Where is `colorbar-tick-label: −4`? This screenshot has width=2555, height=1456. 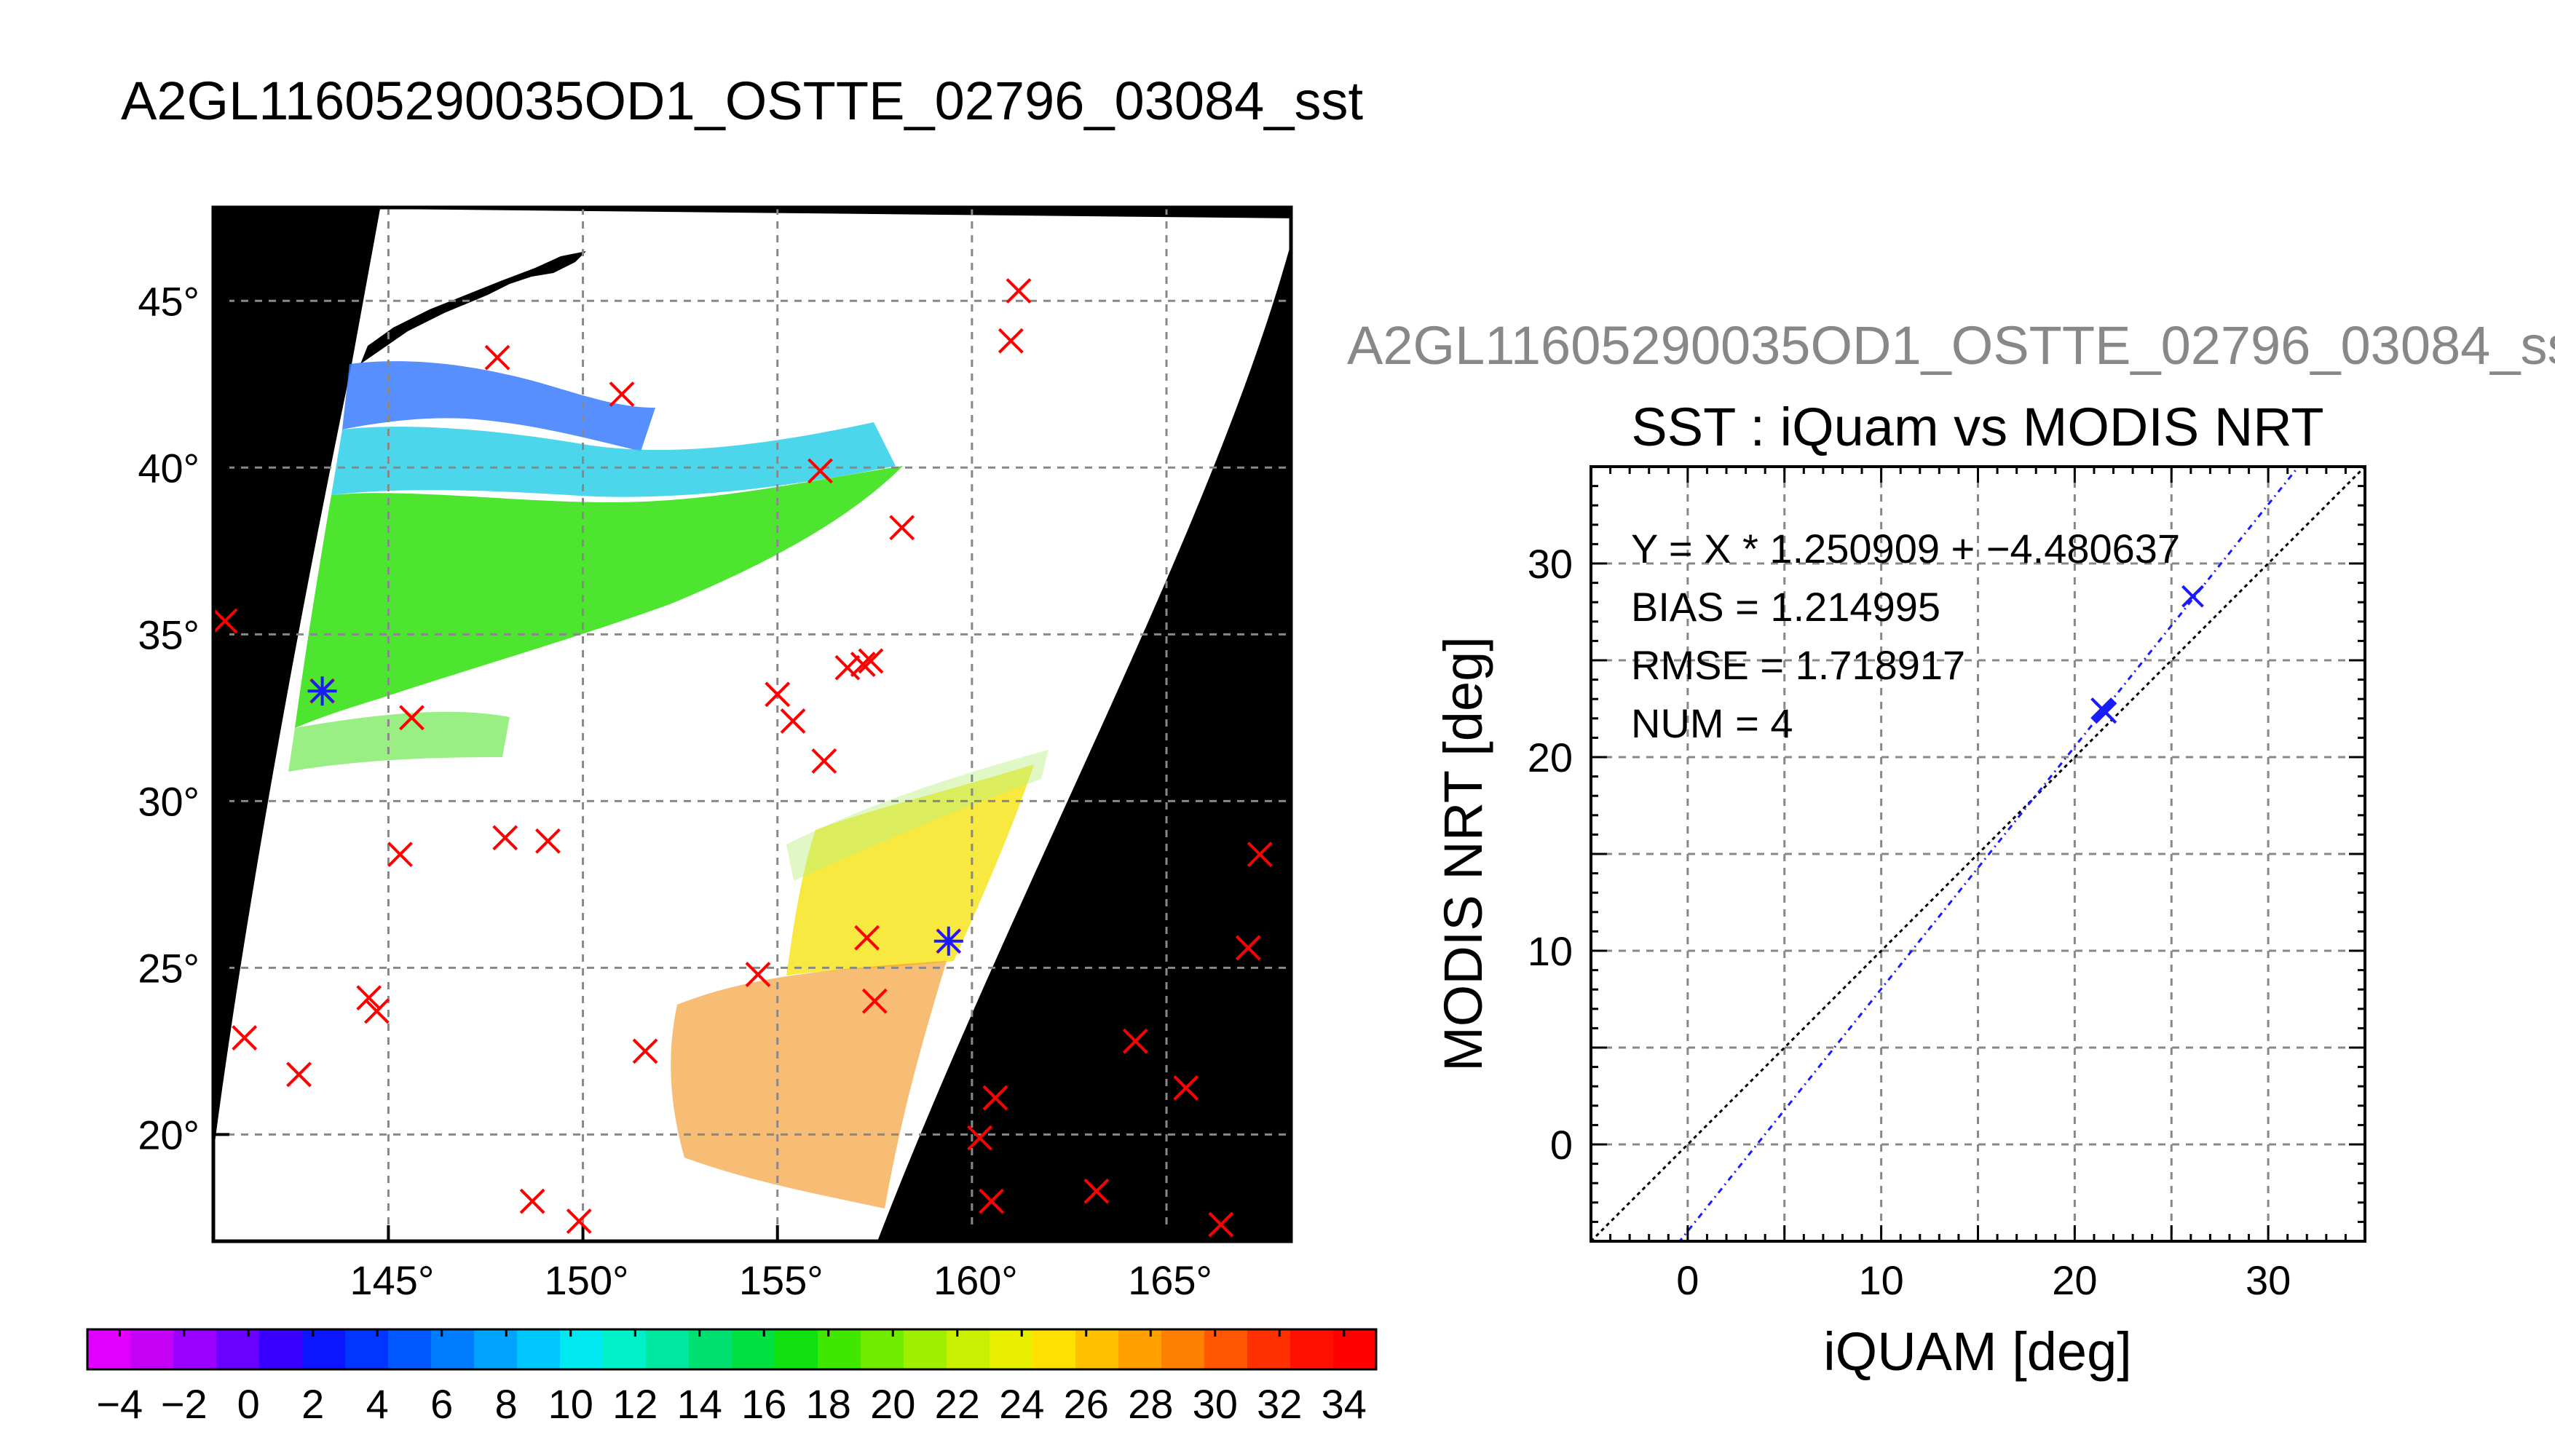
colorbar-tick-label: −4 is located at coordinates (119, 1404).